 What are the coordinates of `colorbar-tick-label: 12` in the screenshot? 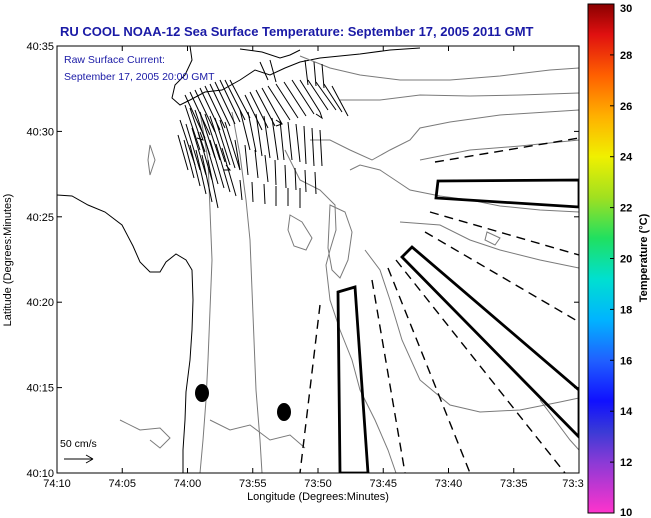 It's located at (626, 463).